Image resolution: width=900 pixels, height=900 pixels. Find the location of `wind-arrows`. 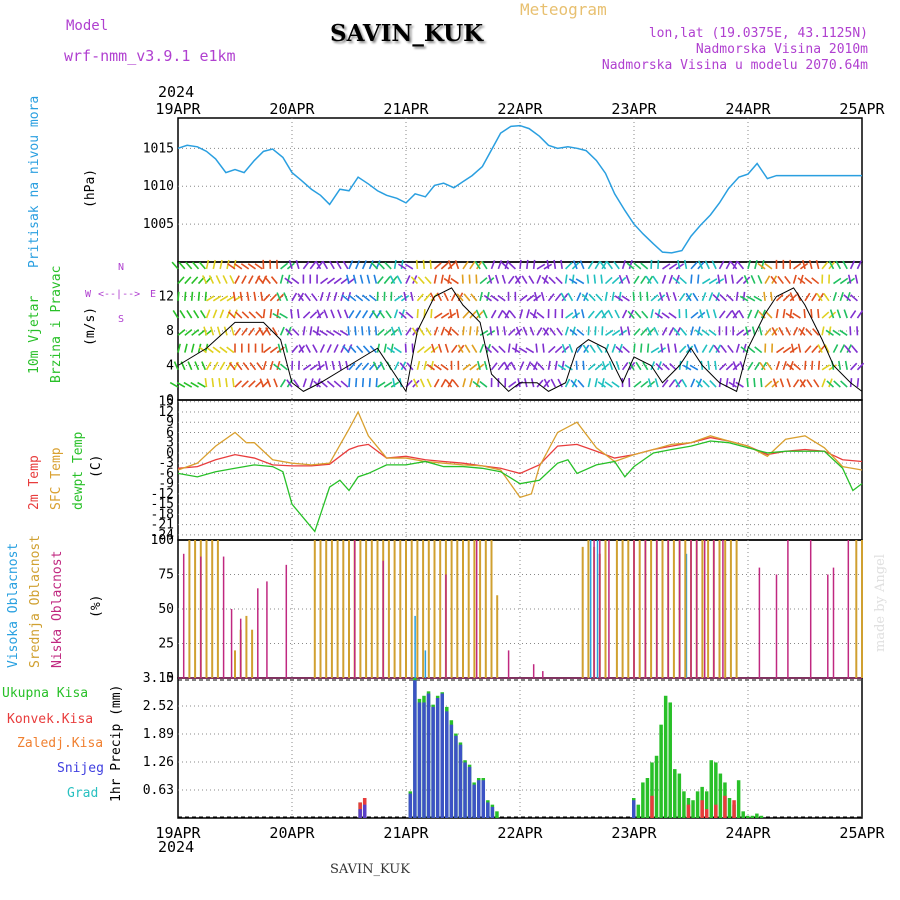

wind-arrows is located at coordinates (517, 323).